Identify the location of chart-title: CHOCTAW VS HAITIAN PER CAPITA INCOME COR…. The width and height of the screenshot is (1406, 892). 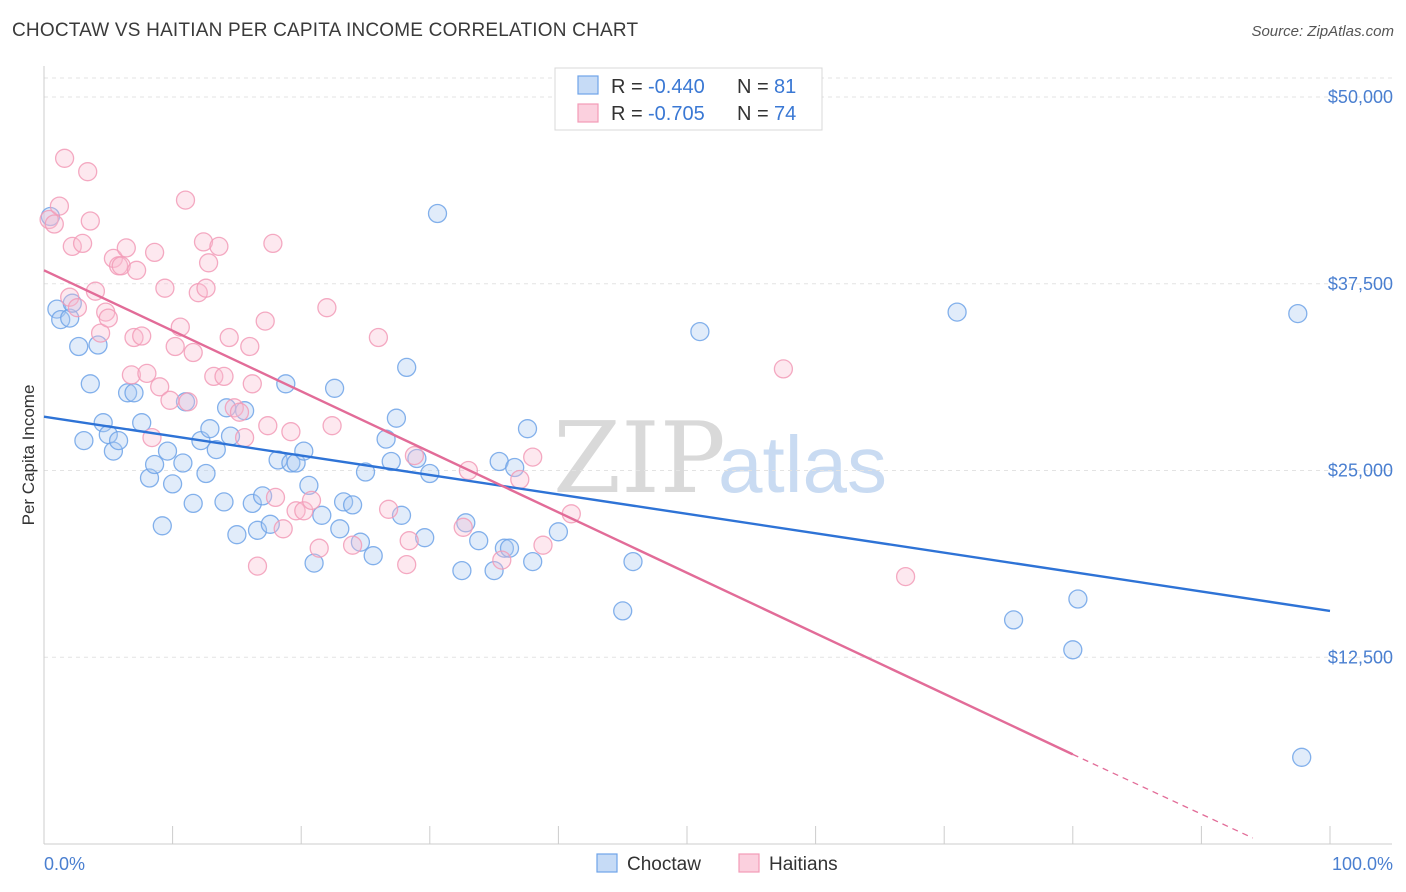
(325, 30).